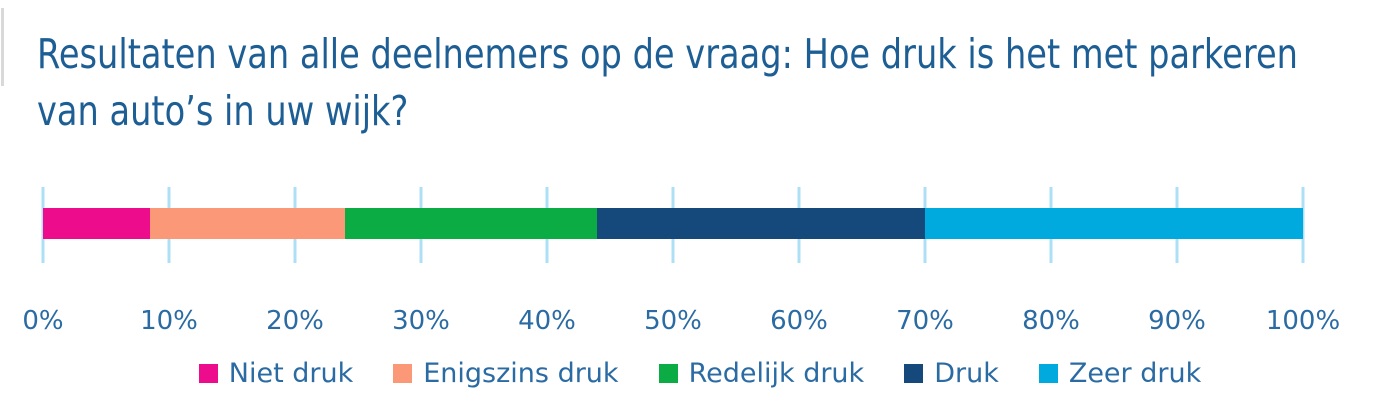 This screenshot has width=1400, height=414. I want to click on left-border-line, so click(2, 47).